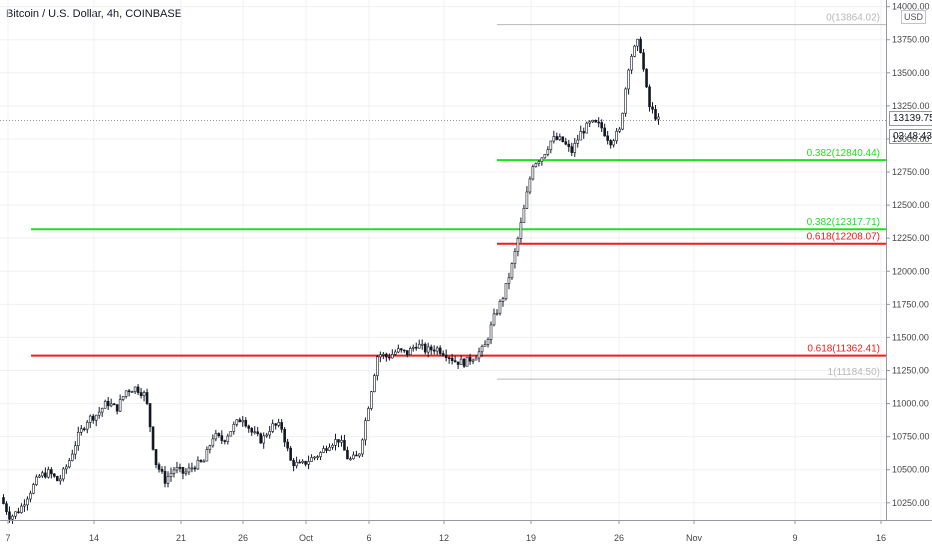 The height and width of the screenshot is (550, 932). I want to click on last-price-badge: 13139.75, so click(910, 118).